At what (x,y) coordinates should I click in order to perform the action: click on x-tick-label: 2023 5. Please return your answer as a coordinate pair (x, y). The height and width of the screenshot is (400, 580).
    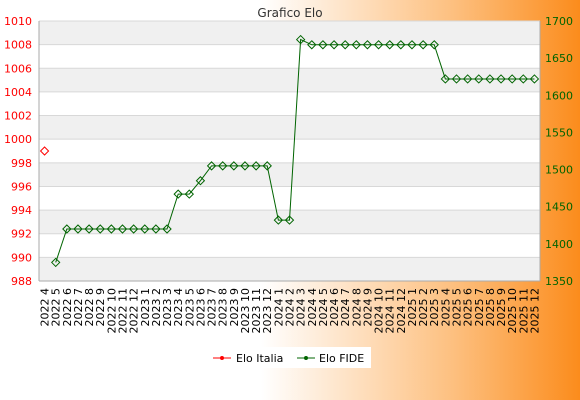
    Looking at the image, I should click on (189, 307).